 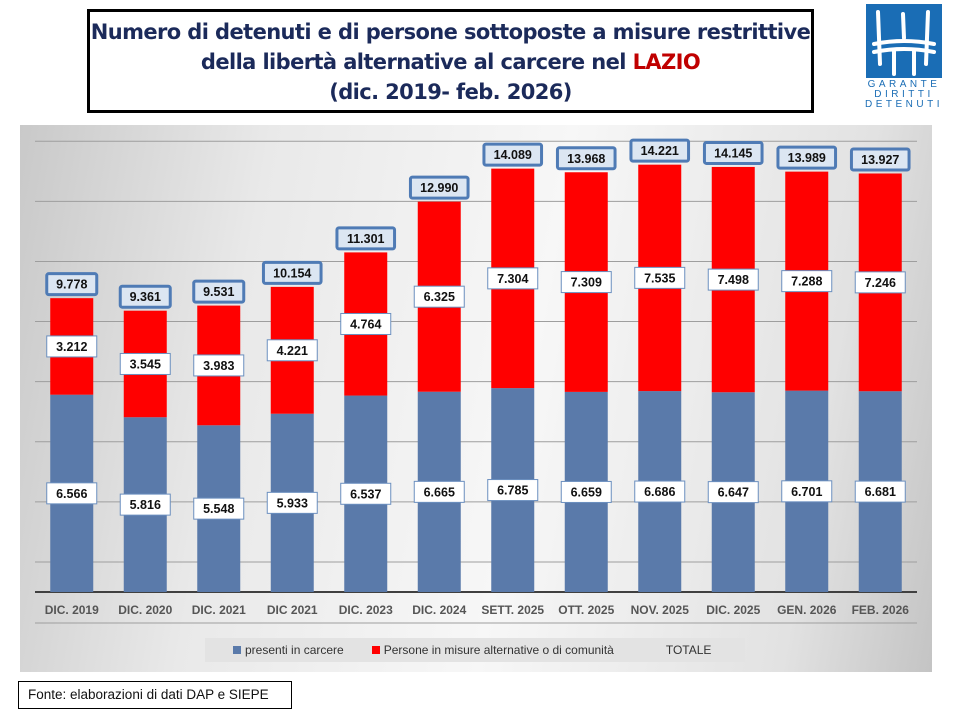 I want to click on legend-label: presenti in carcere, so click(x=294, y=650).